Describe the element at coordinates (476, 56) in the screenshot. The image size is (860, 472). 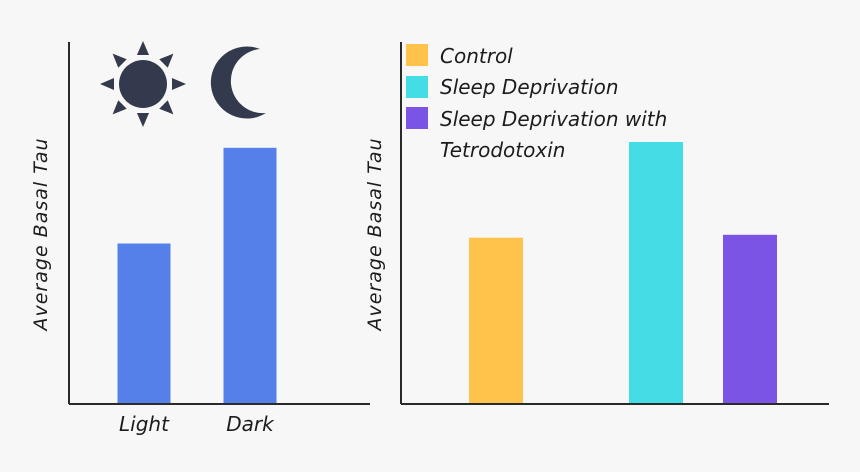
I see `legend-label: Control` at that location.